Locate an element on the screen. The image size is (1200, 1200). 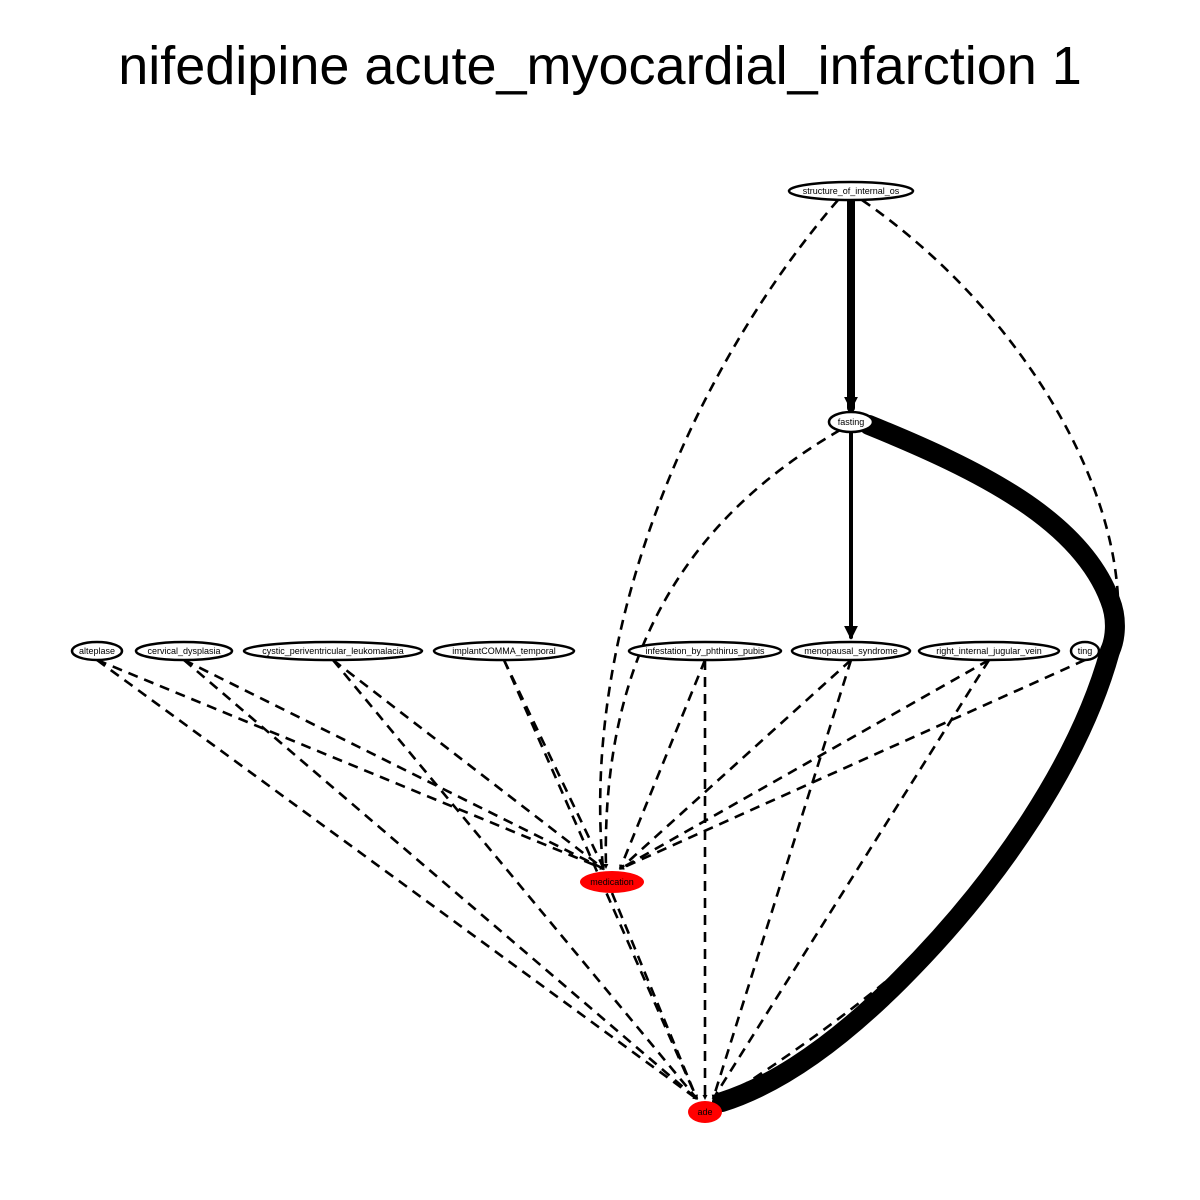
node-shape-infestation_by_phthirus_pubis is located at coordinates (705, 651).